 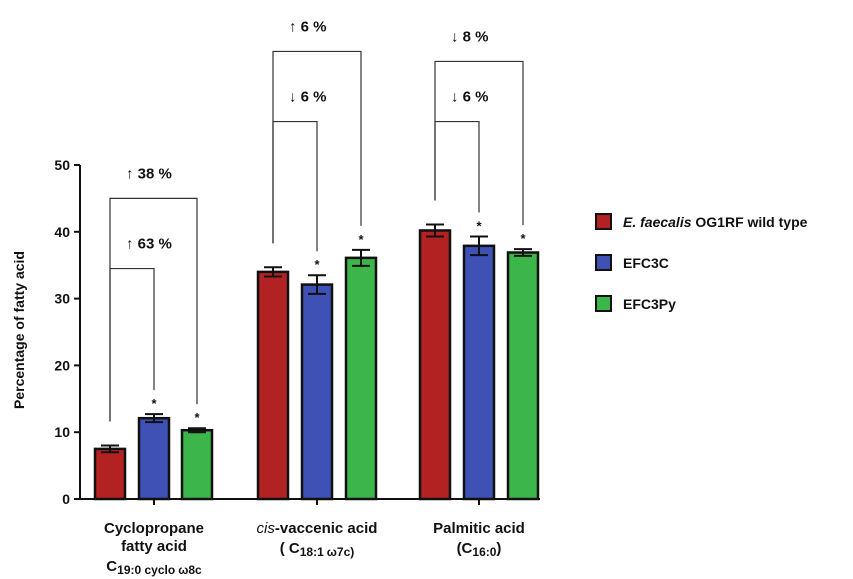 I want to click on category-name-line2: fatty acid, so click(x=154, y=546).